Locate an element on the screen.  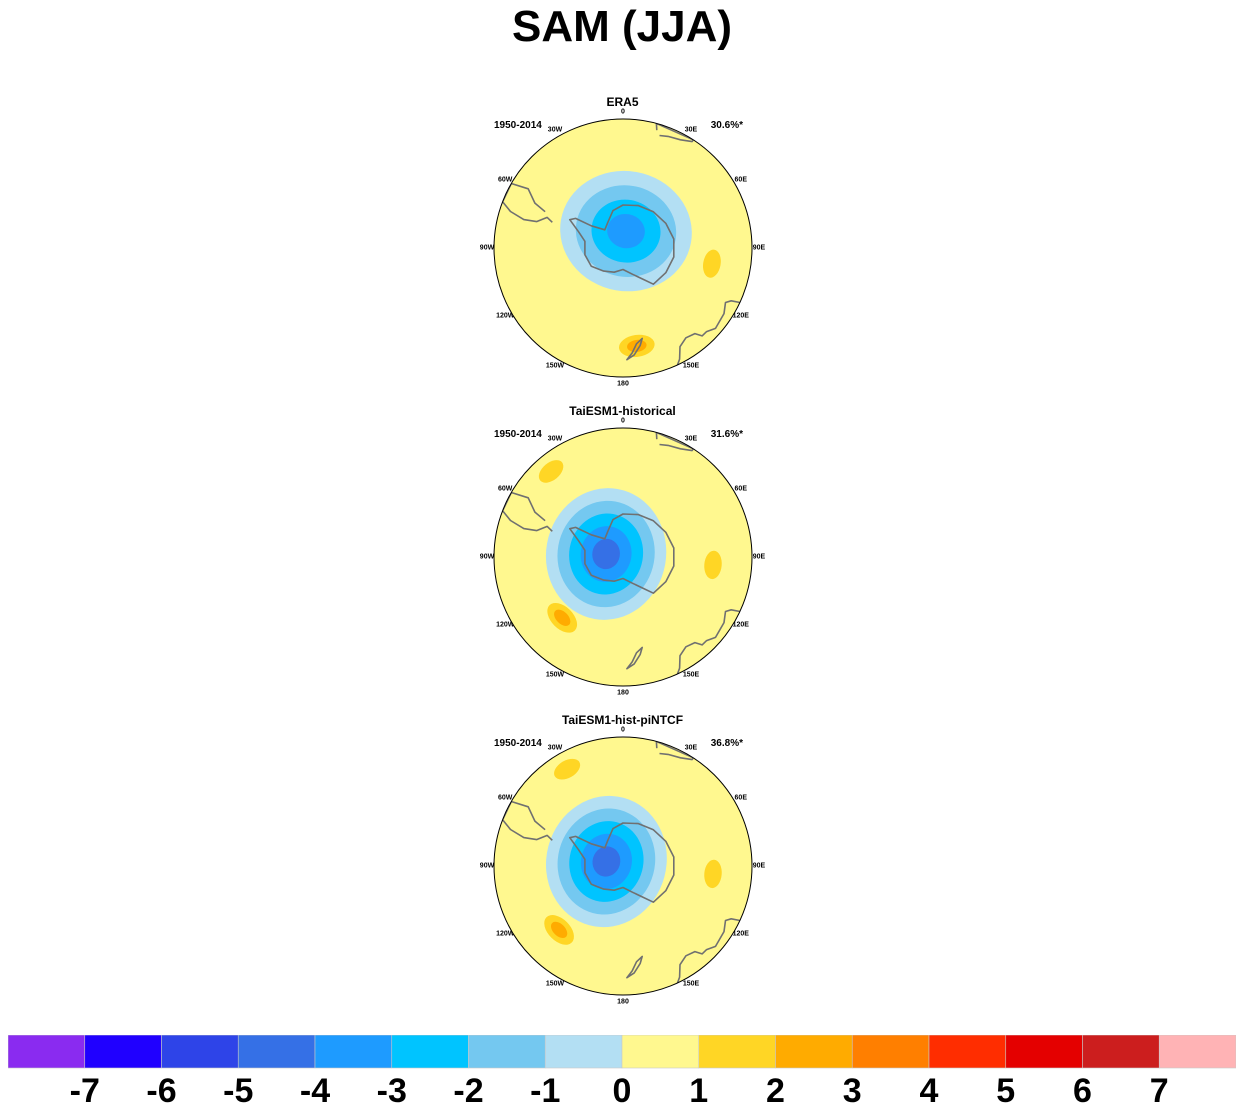
panel-title: TaiESM1-historical is located at coordinates (622, 411).